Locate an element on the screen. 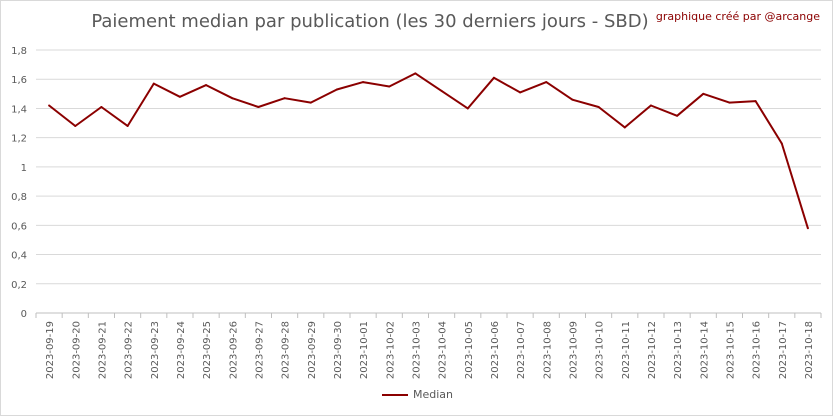 Image resolution: width=833 pixels, height=417 pixels. x-tick-label: 2023-10-05 is located at coordinates (469, 350).